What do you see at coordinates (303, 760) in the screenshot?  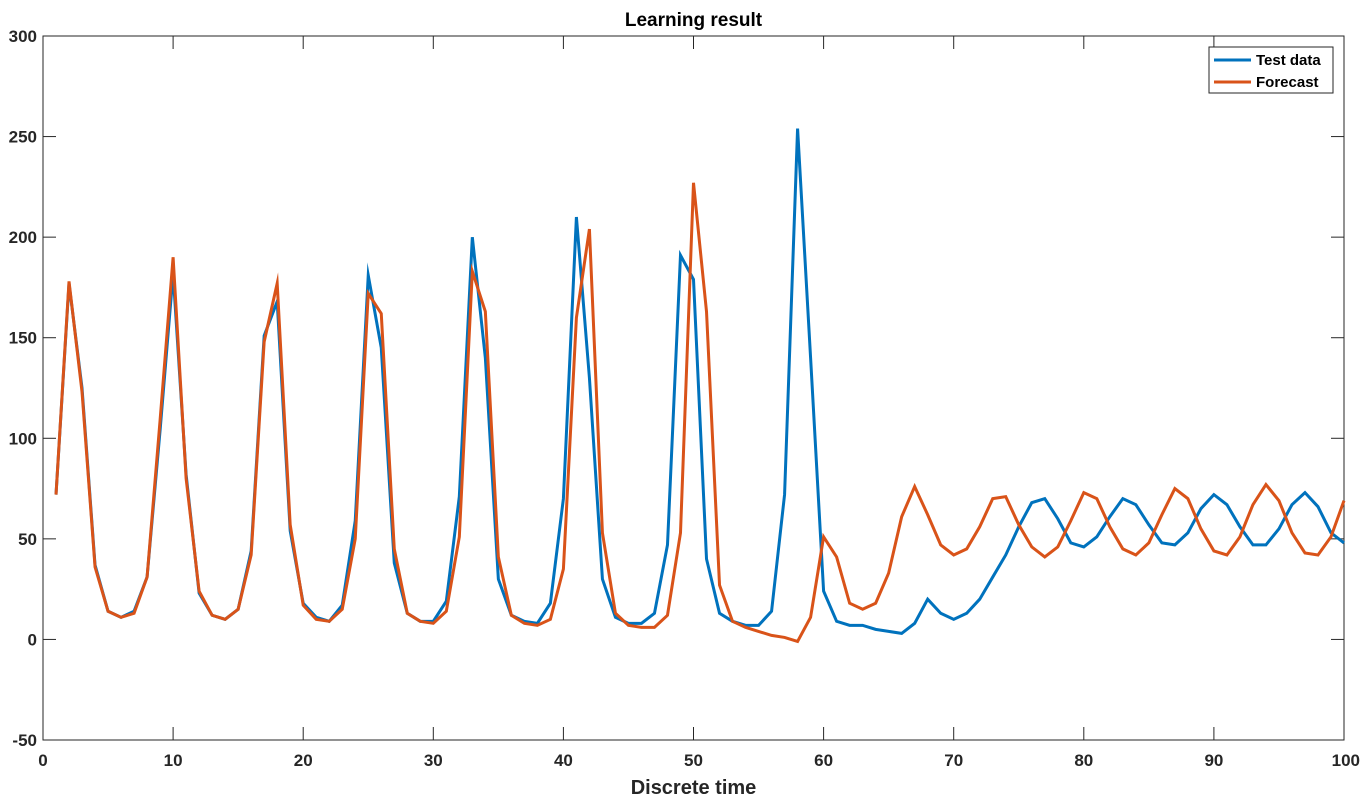 I see `x-tick-label: 20` at bounding box center [303, 760].